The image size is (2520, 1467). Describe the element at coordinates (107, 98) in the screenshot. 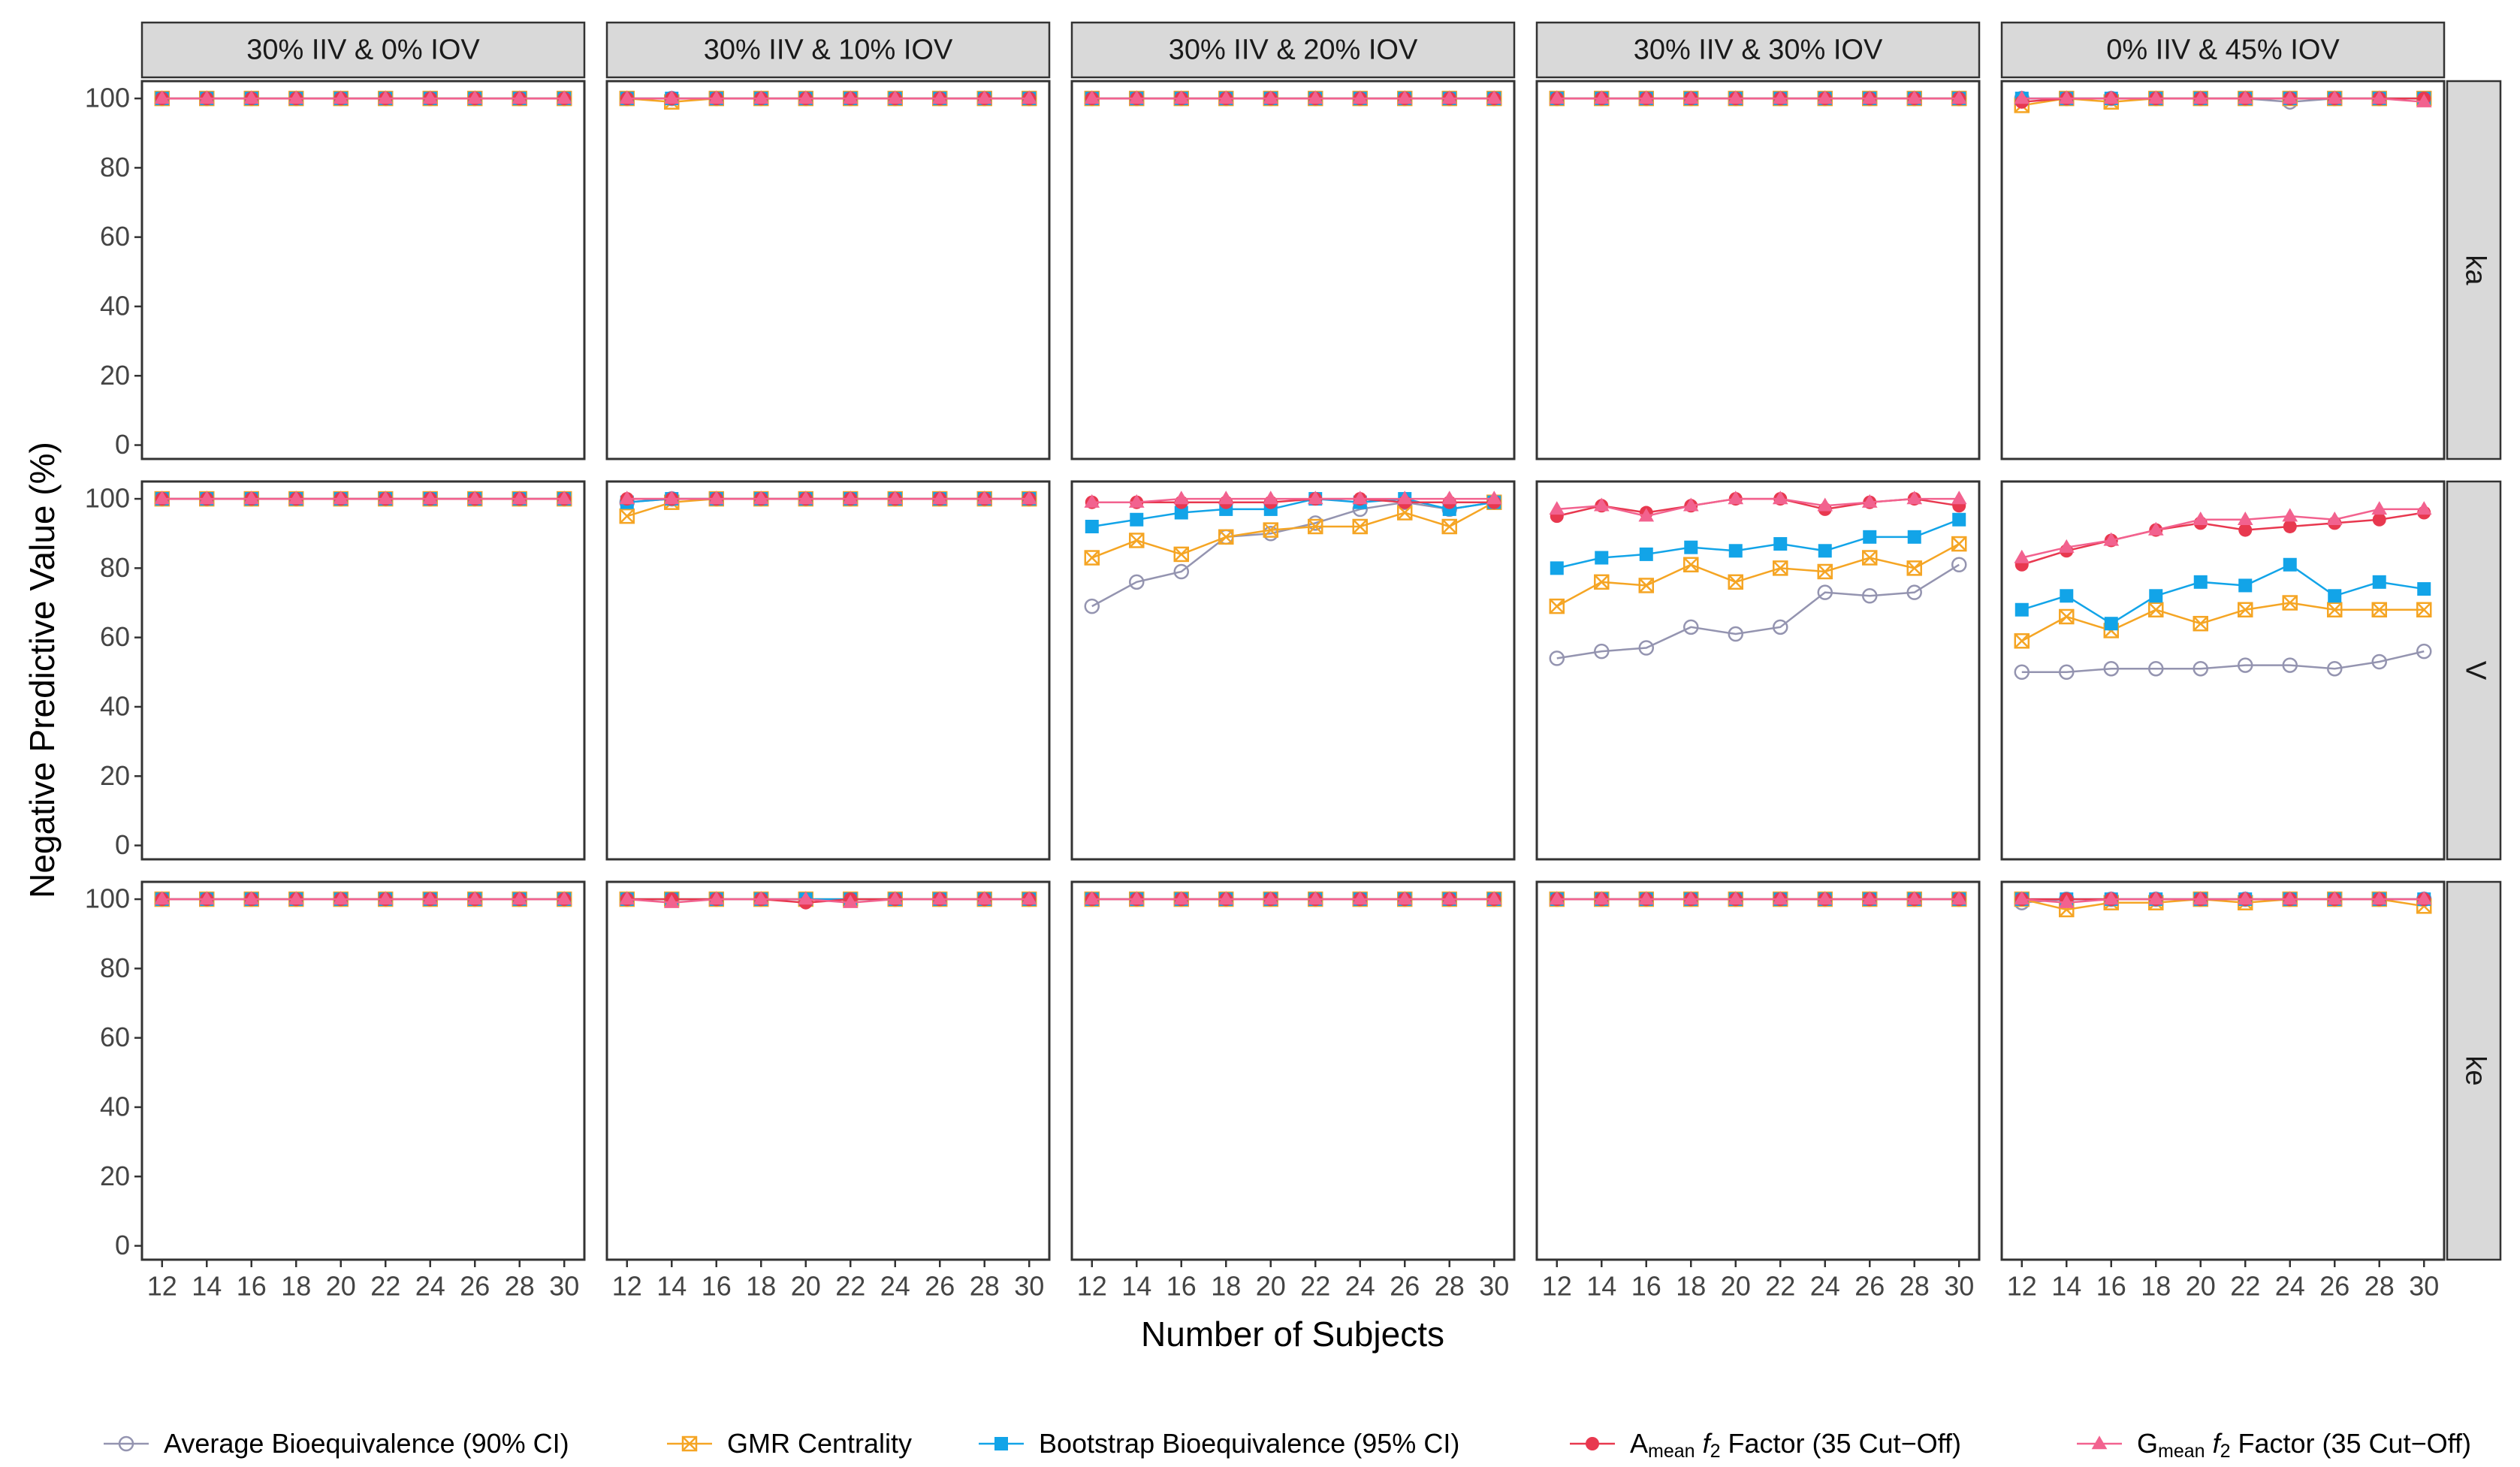

I see `y-tick-label: 100` at that location.